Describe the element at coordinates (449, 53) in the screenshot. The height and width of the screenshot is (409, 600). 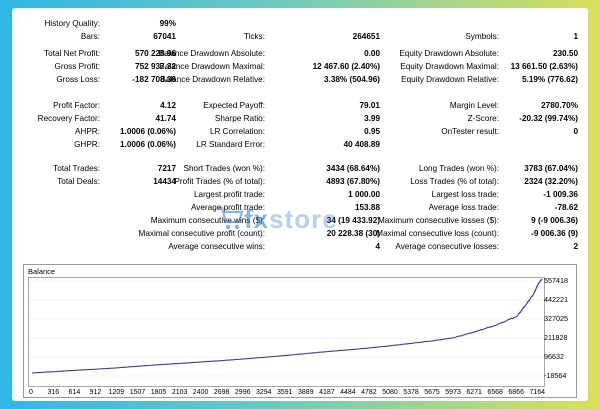
I see `equity-dd-abs-label: Equity Drawdown Absolute:` at that location.